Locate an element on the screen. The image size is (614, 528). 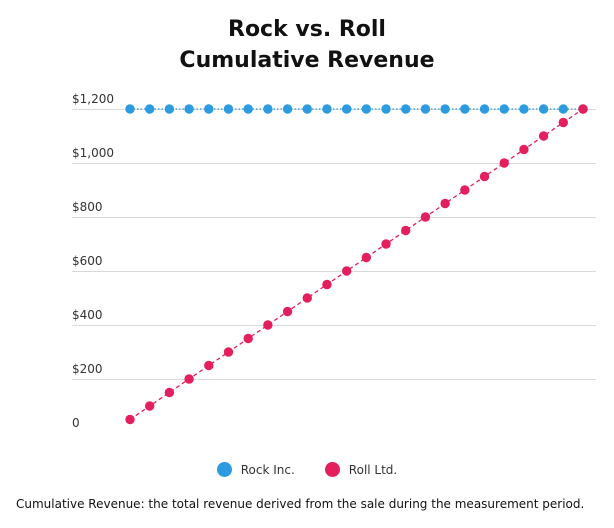
footnote-term: Cumulative Revenue is located at coordinates (78, 504).